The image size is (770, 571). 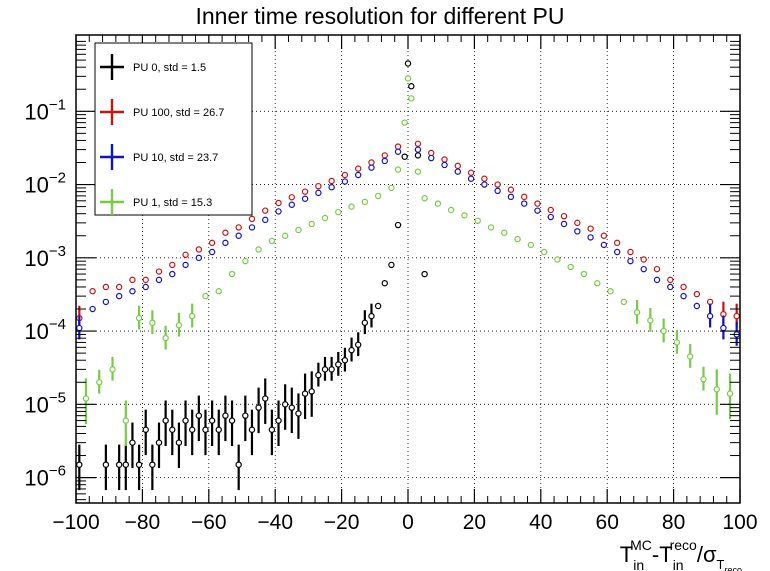 I want to click on legend-label: PU 0, std = 1.5, so click(x=169, y=68).